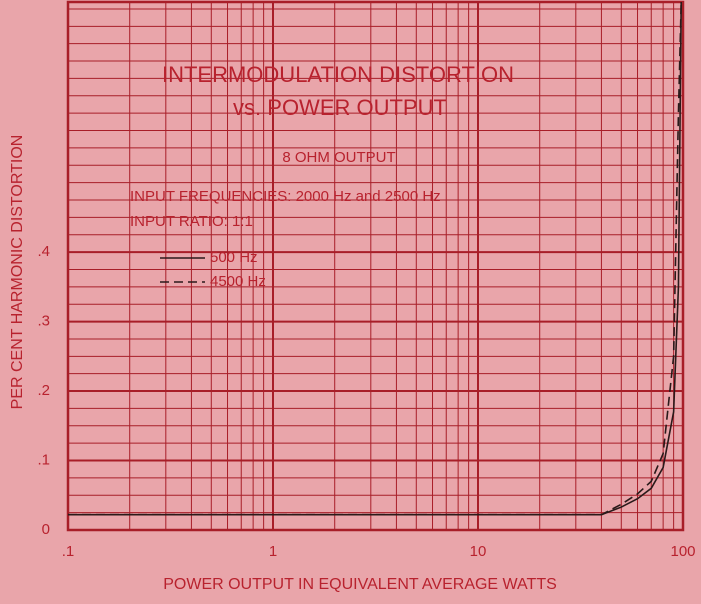 This screenshot has height=604, width=701. Describe the element at coordinates (46, 529) in the screenshot. I see `y-tick-label: 0` at that location.